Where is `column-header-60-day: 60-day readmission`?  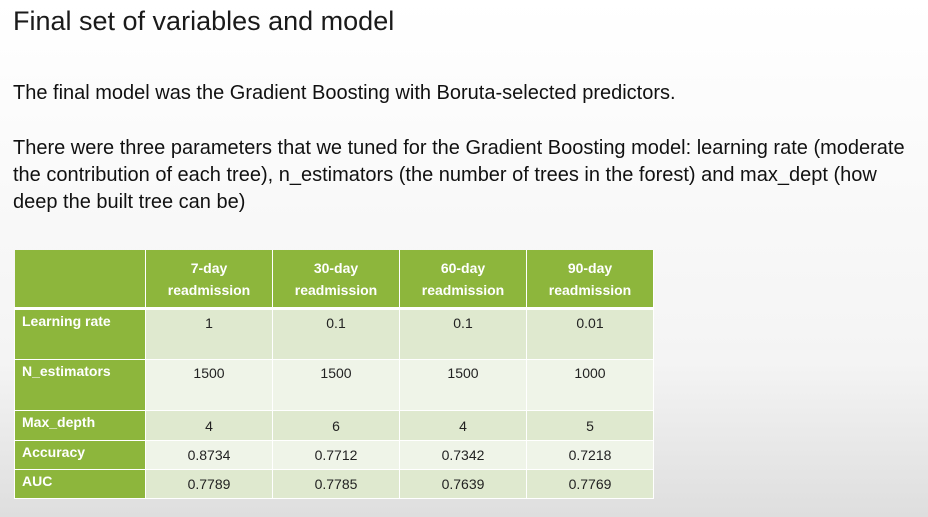 column-header-60-day: 60-day readmission is located at coordinates (463, 280).